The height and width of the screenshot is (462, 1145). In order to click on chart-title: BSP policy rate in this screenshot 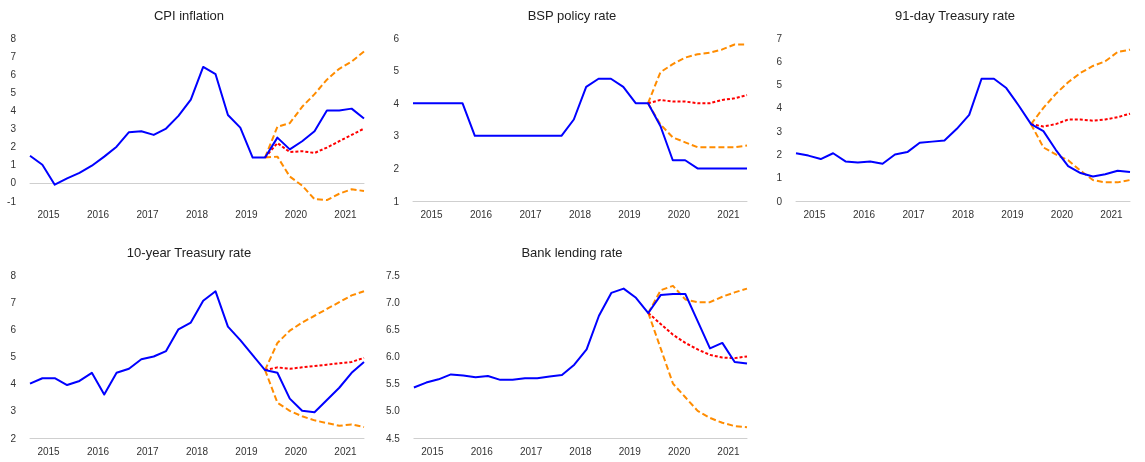, I will do `click(572, 15)`.